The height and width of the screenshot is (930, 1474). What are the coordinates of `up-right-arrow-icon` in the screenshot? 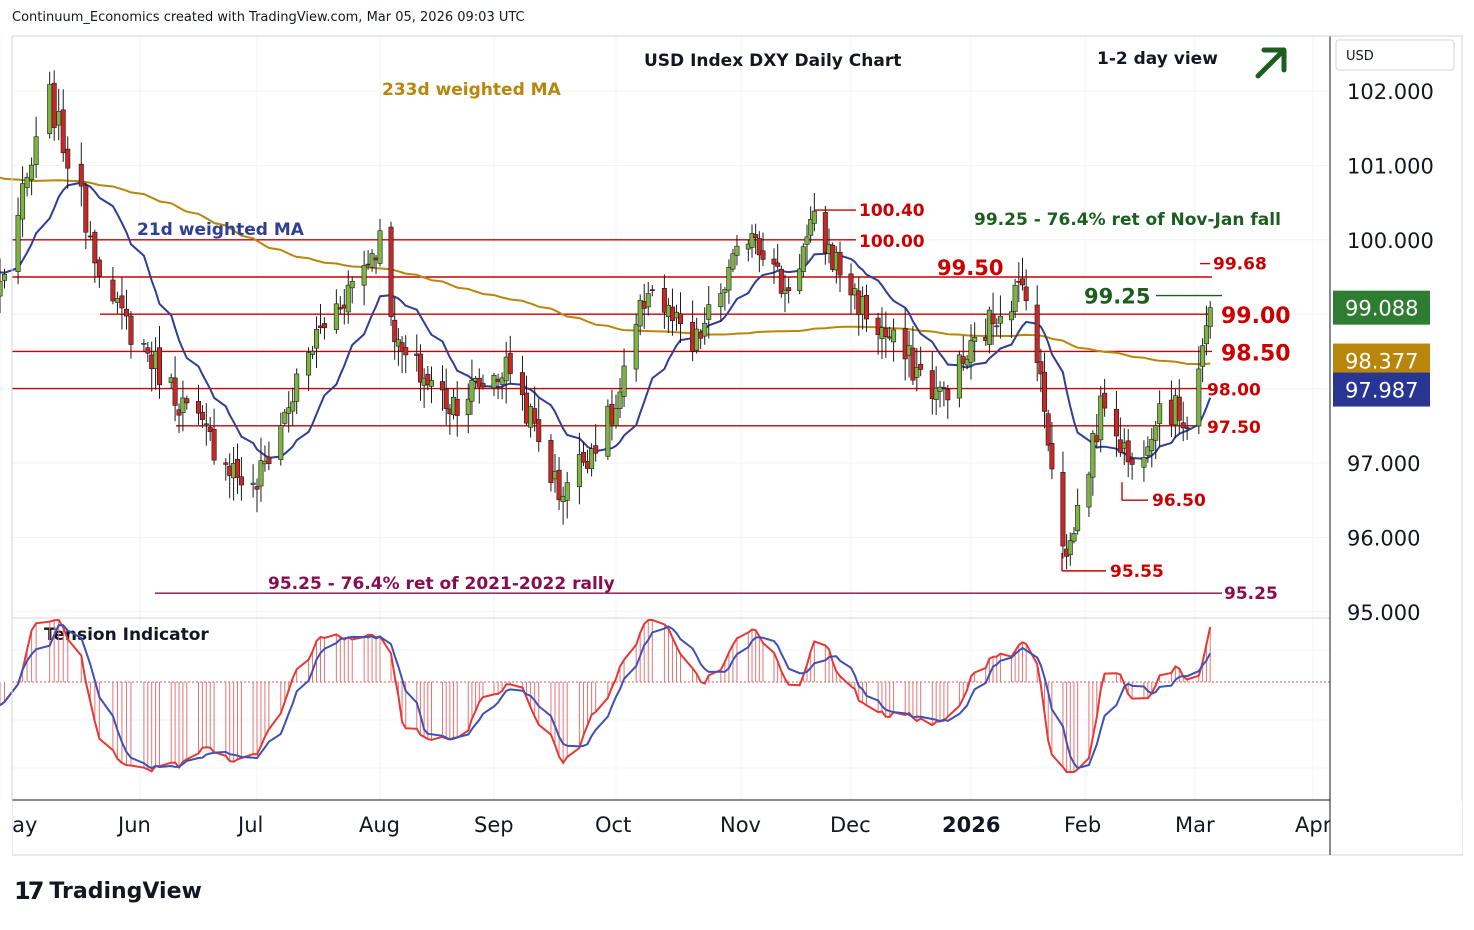 It's located at (1271, 63).